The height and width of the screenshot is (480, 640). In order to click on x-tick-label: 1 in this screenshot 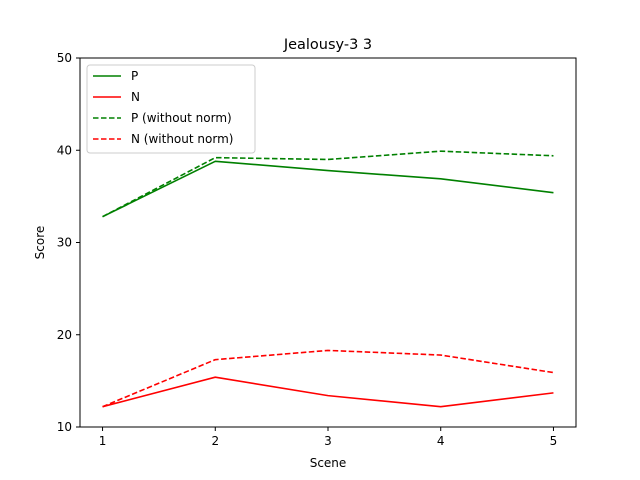, I will do `click(103, 441)`.